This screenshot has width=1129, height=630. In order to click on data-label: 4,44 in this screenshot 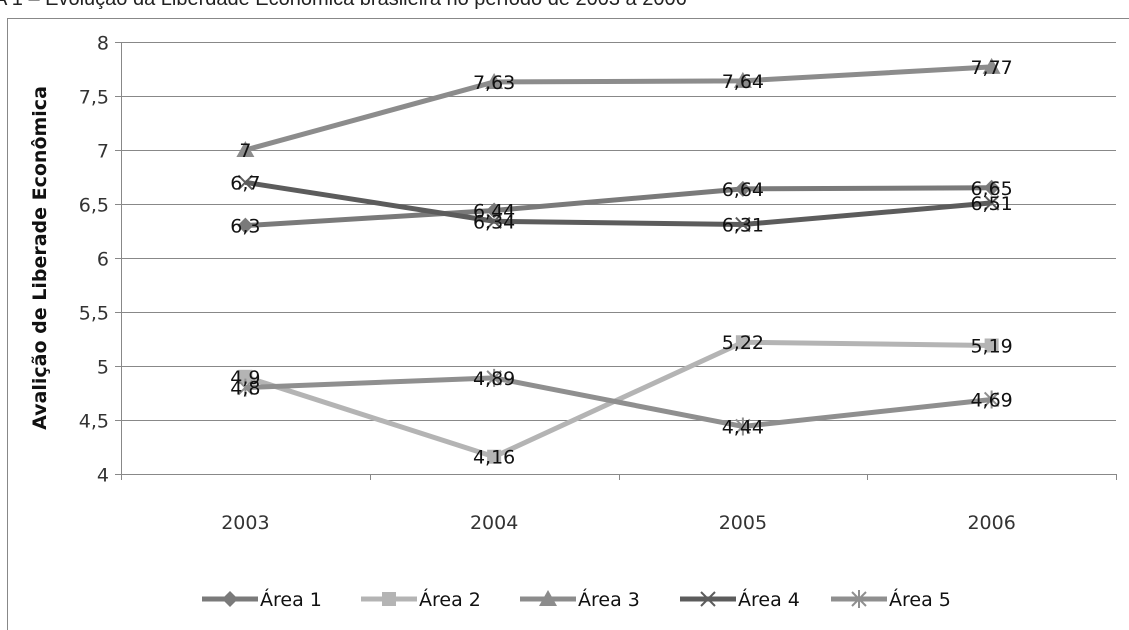, I will do `click(743, 427)`.